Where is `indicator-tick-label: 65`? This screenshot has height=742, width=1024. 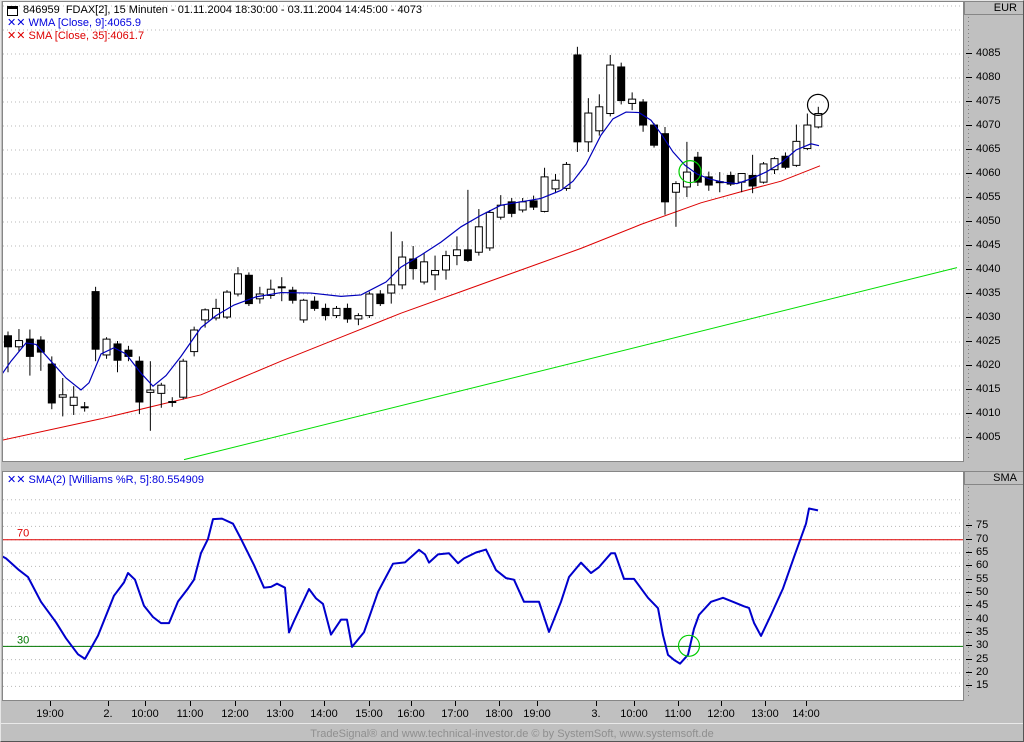
indicator-tick-label: 65 is located at coordinates (982, 552).